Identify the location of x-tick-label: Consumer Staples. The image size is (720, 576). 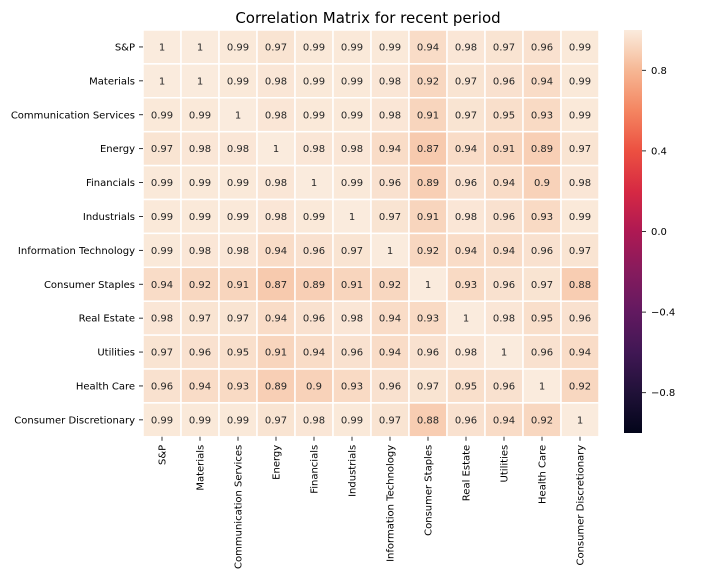
(429, 490).